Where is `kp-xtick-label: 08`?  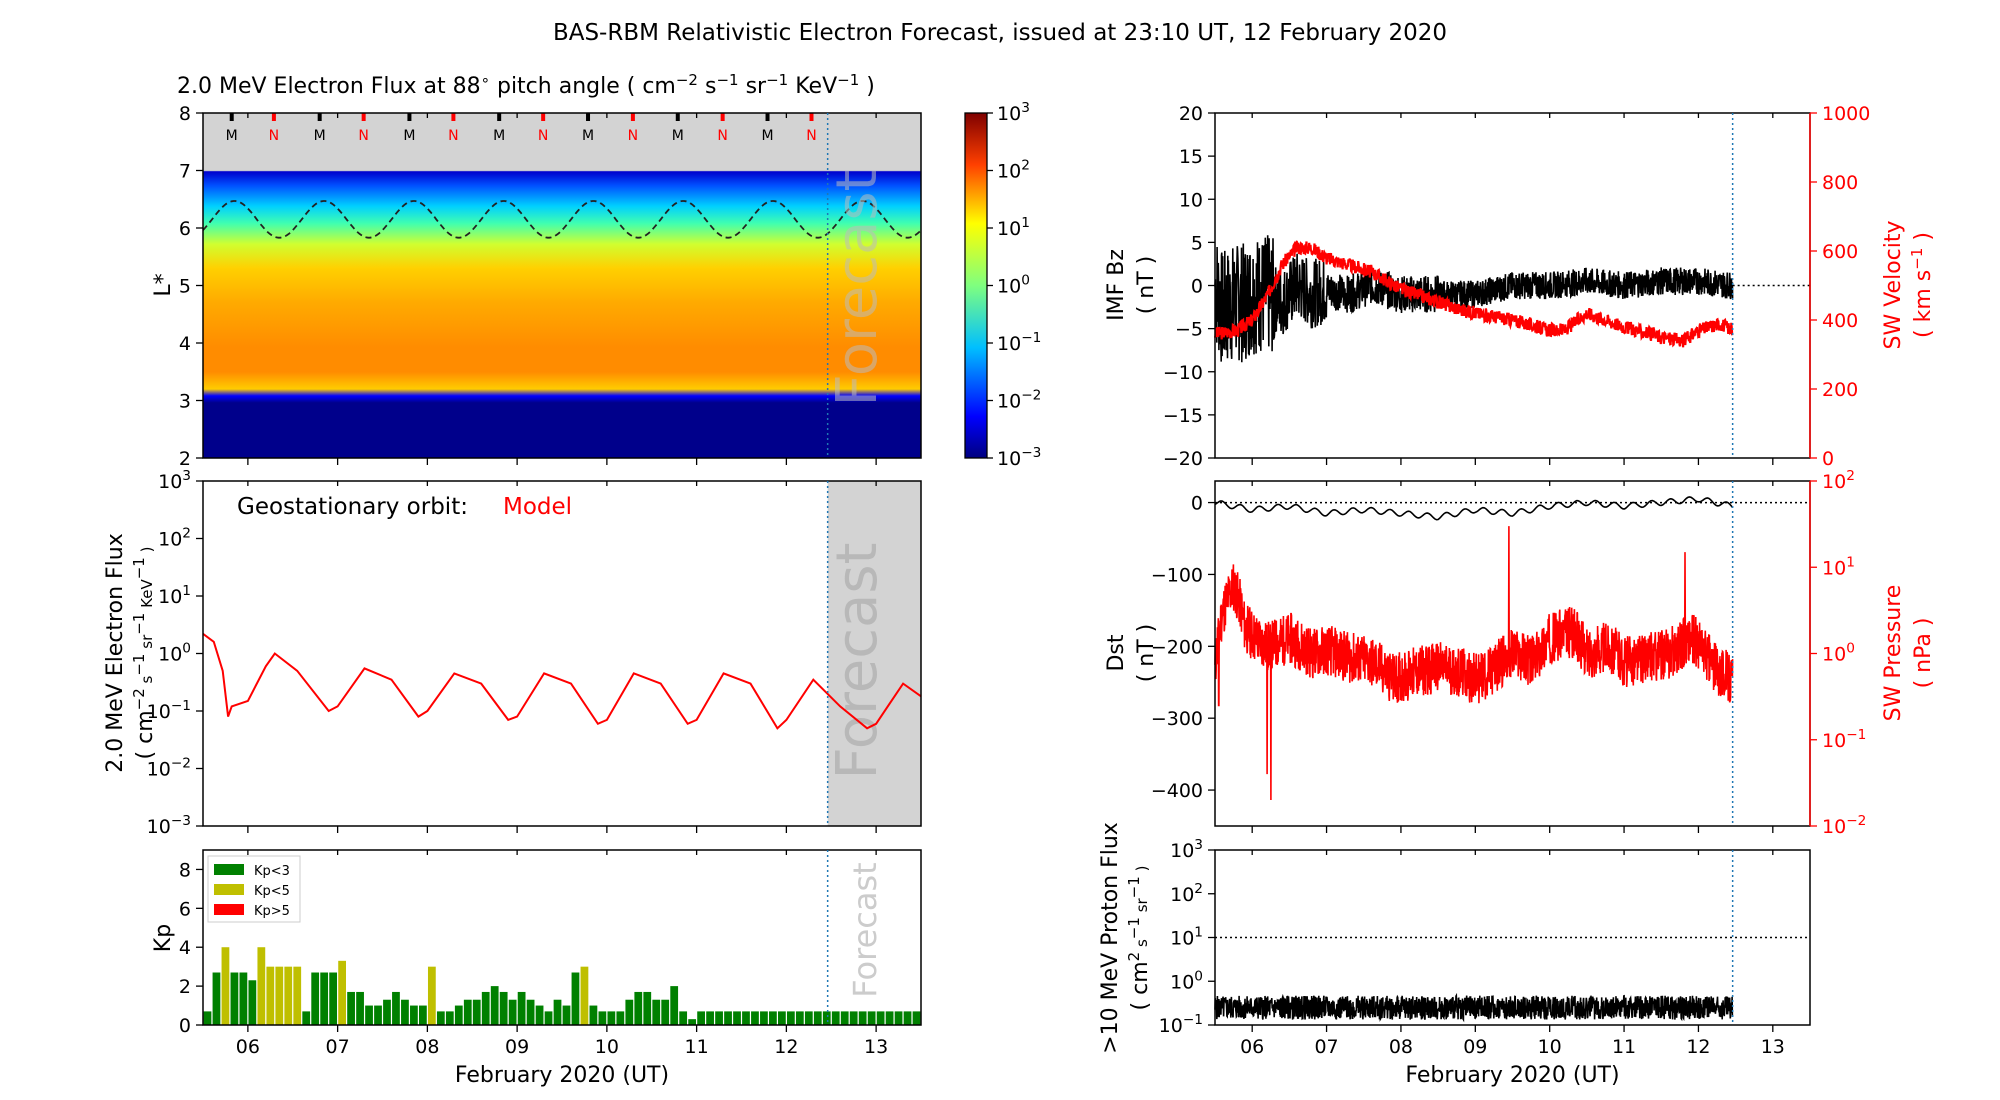 kp-xtick-label: 08 is located at coordinates (427, 1047).